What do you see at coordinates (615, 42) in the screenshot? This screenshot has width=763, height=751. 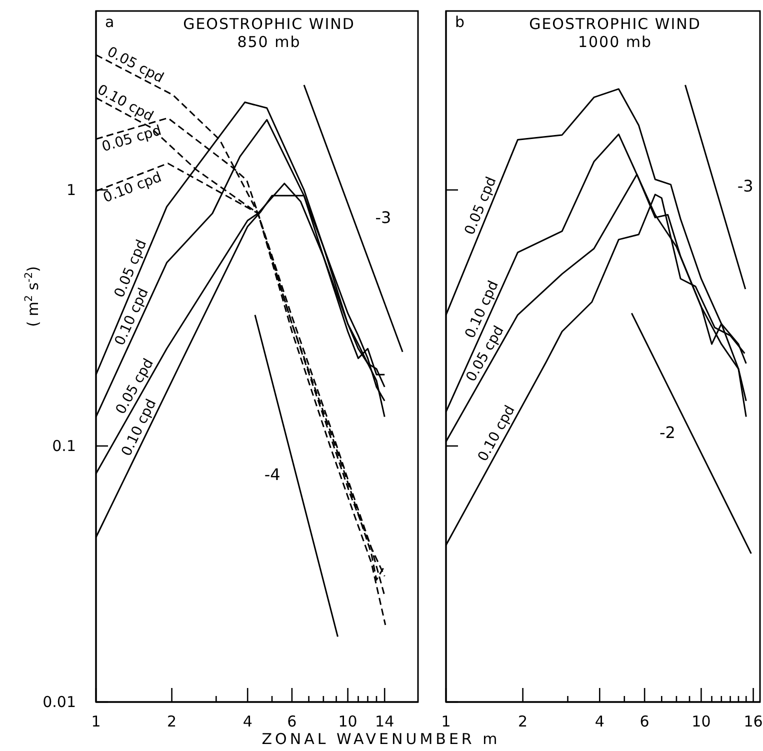 I see `text: 1000 mb` at bounding box center [615, 42].